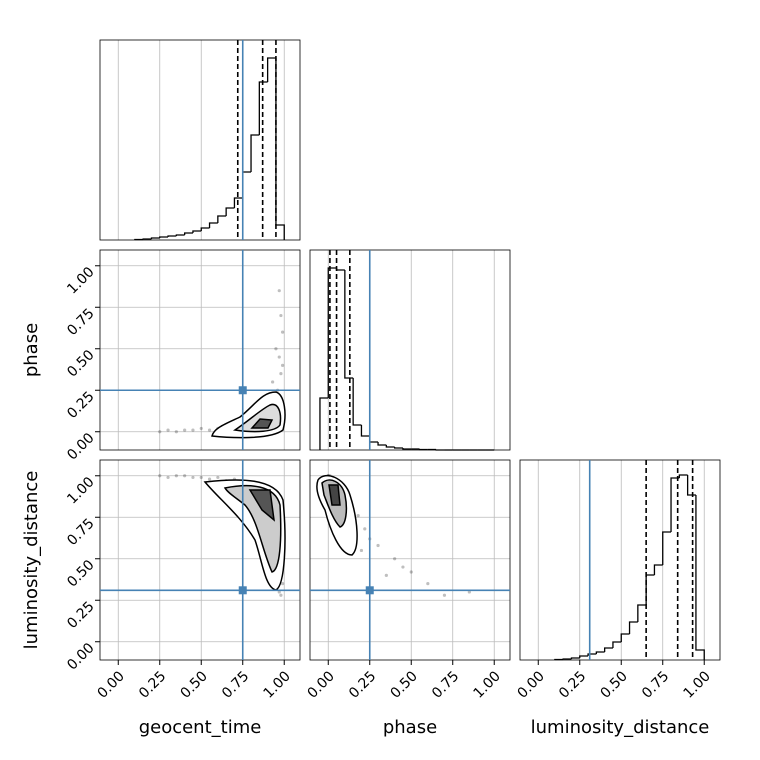  I want to click on y-tick-label: 0.75, so click(80, 532).